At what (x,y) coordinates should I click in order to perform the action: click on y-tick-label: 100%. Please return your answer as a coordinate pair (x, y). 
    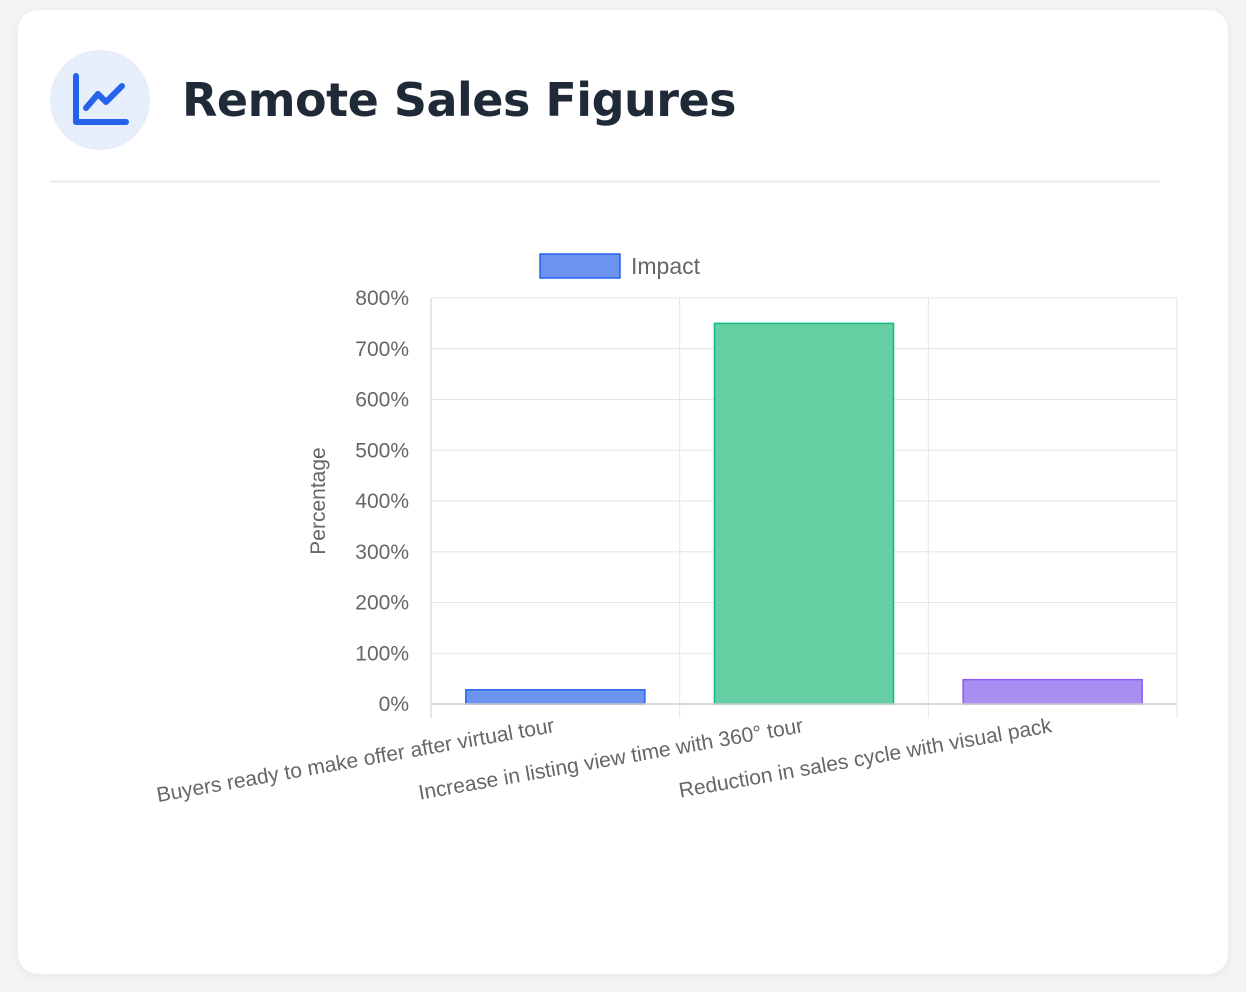
    Looking at the image, I should click on (382, 653).